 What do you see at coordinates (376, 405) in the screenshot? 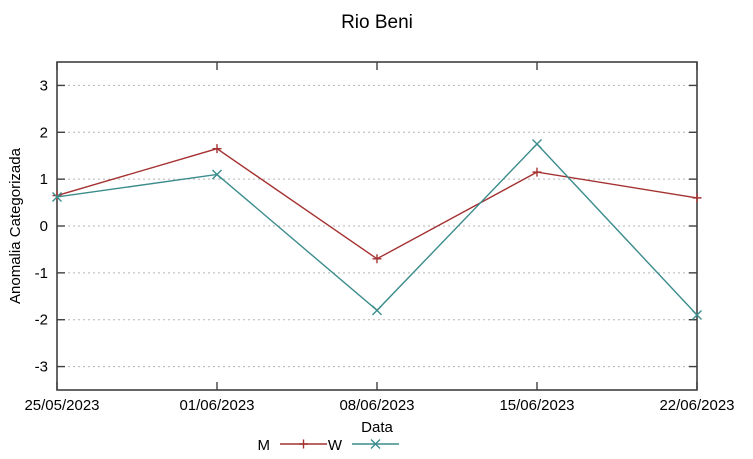
I see `x-tick-label: 08/06/2023` at bounding box center [376, 405].